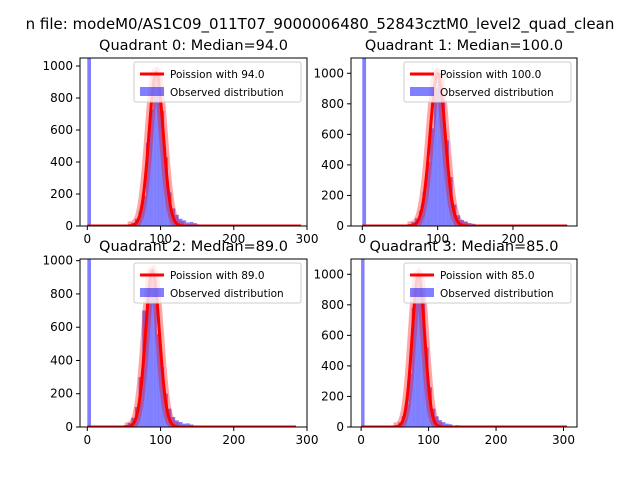 The image size is (640, 480). I want to click on panel-title: Quadrant 0: Median=94.0, so click(193, 46).